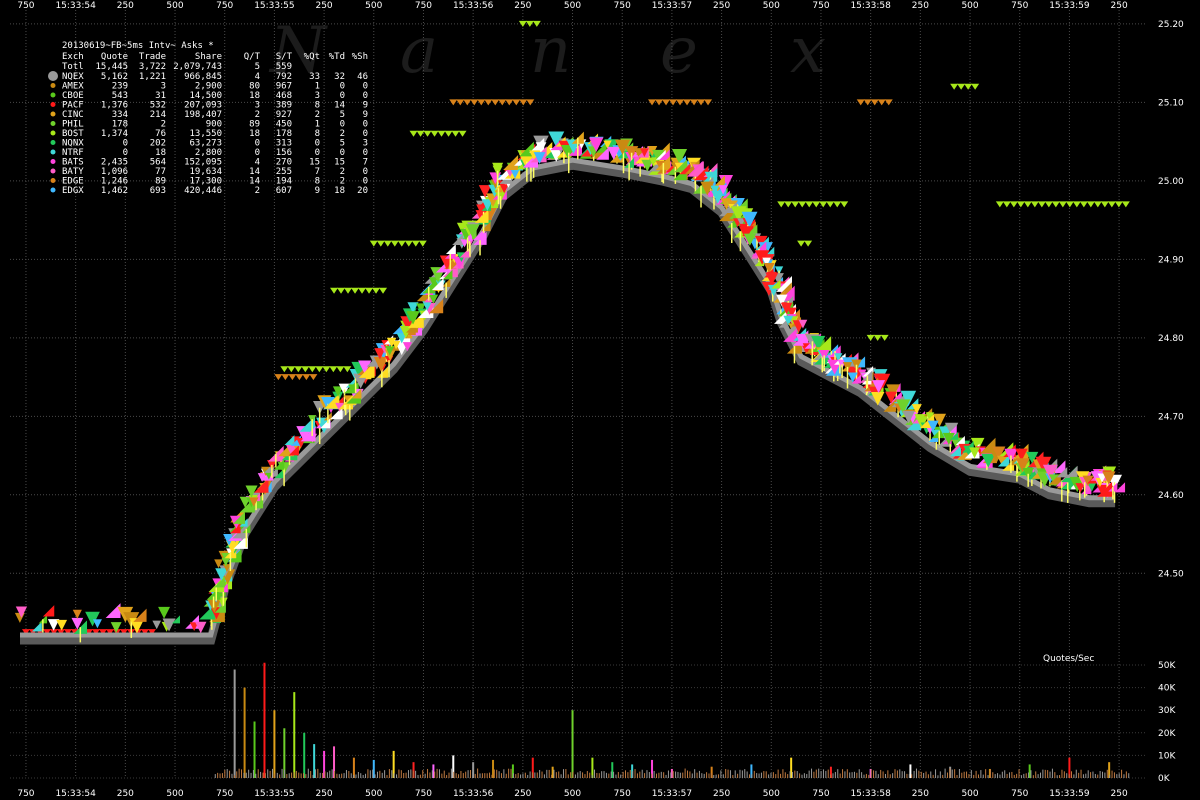 The width and height of the screenshot is (1200, 800). I want to click on legend-cell: 89, so click(254, 125).